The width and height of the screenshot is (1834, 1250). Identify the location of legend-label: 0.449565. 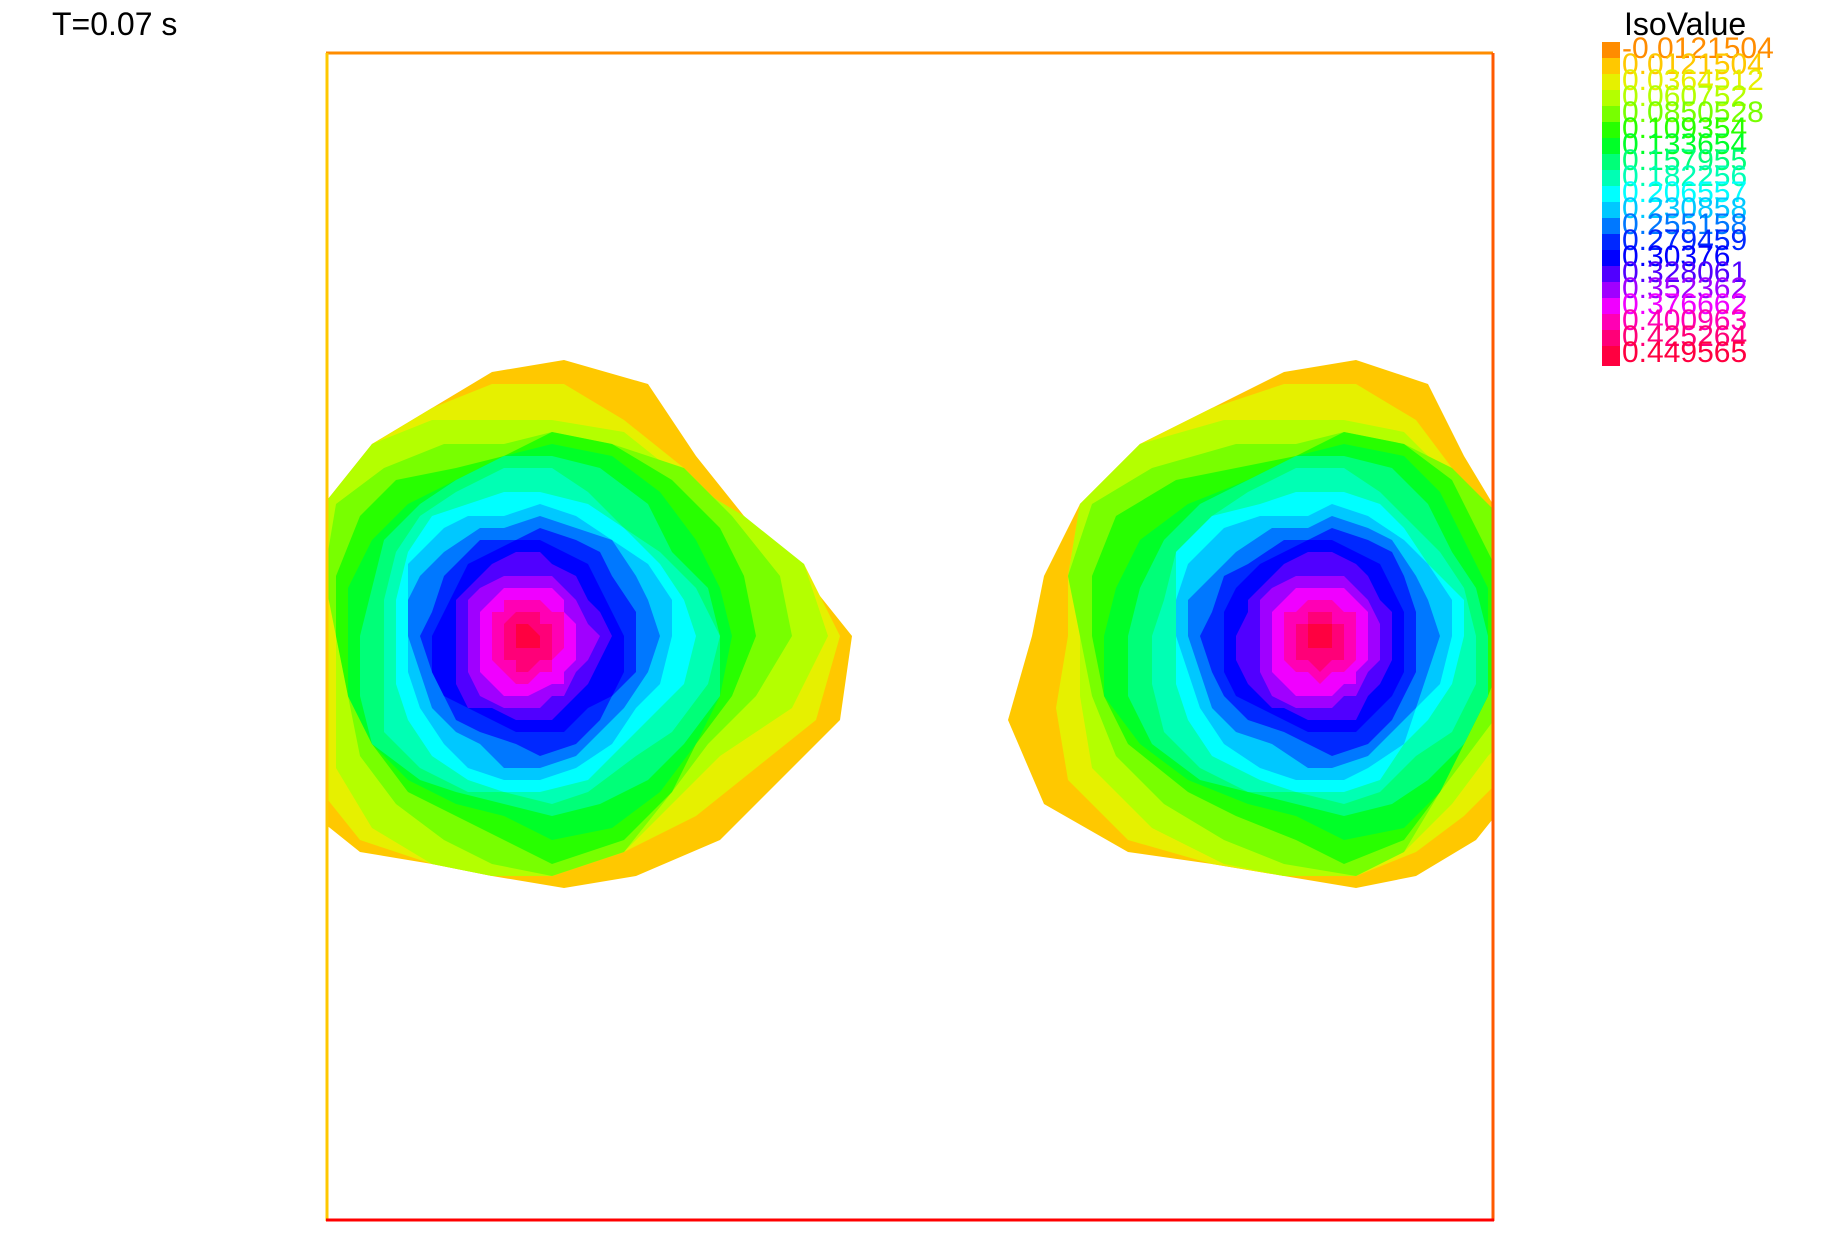
(1685, 352).